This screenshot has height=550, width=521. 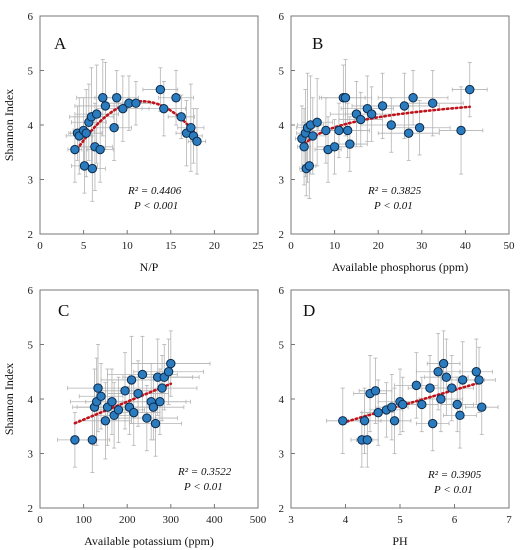 What do you see at coordinates (63, 310) in the screenshot?
I see `panel-c-letter: C` at bounding box center [63, 310].